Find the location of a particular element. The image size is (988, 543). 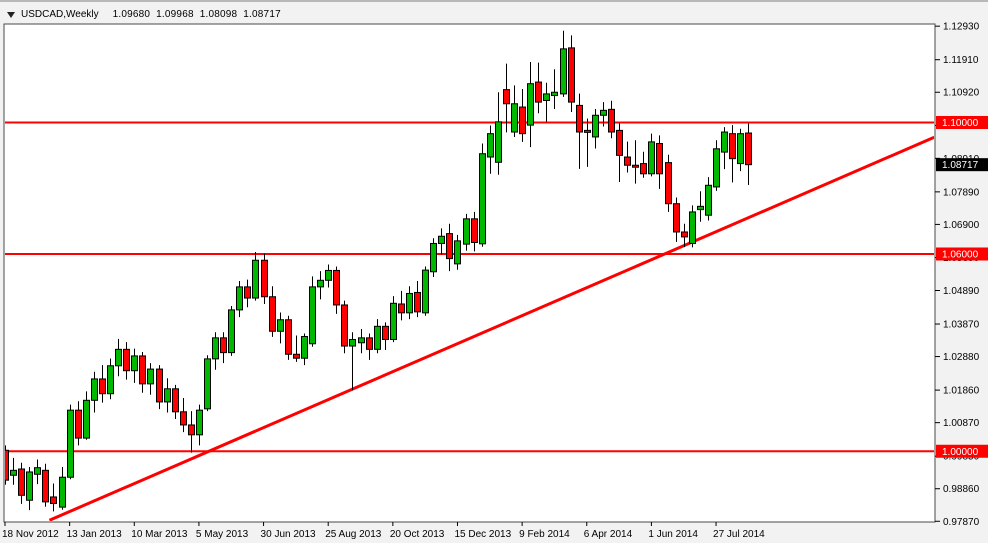

ohlc-high-value: 1.09968 is located at coordinates (175, 14).